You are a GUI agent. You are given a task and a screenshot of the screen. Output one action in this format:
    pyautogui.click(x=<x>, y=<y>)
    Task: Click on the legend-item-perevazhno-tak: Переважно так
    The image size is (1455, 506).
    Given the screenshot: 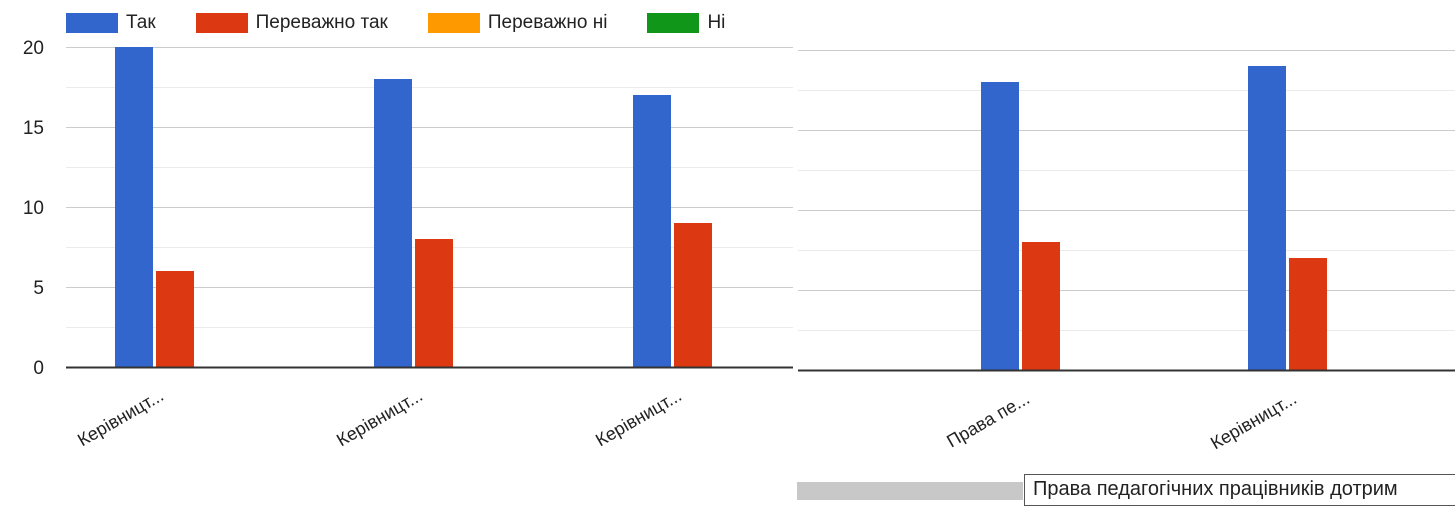 What is the action you would take?
    pyautogui.click(x=291, y=23)
    